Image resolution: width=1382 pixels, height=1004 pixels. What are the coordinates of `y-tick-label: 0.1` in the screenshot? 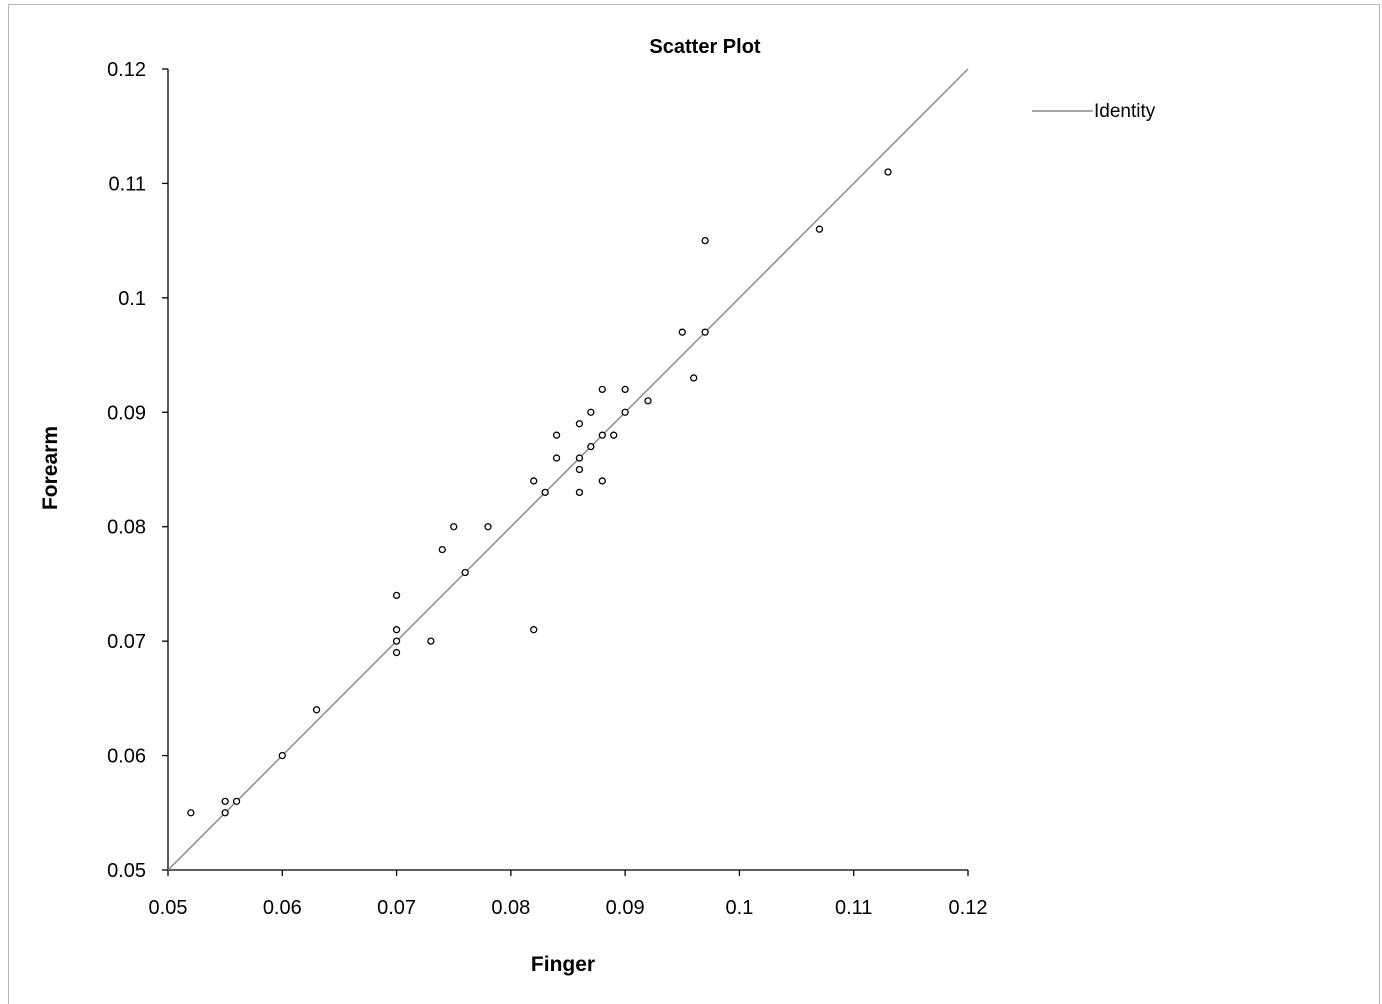 It's located at (132, 299).